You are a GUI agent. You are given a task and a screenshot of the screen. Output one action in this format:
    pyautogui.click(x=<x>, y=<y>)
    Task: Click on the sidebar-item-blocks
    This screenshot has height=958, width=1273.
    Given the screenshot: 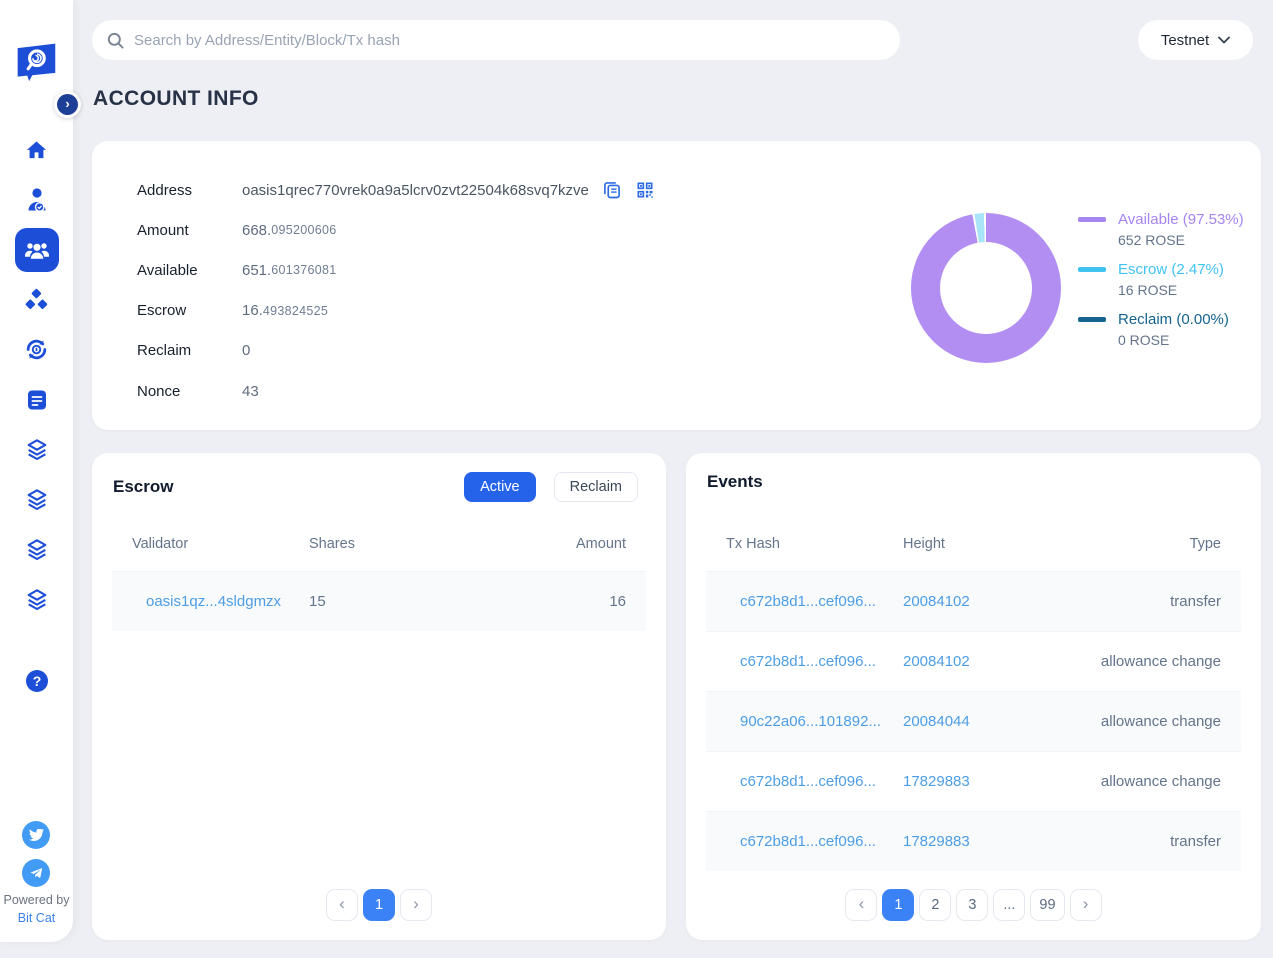 What is the action you would take?
    pyautogui.click(x=36, y=300)
    